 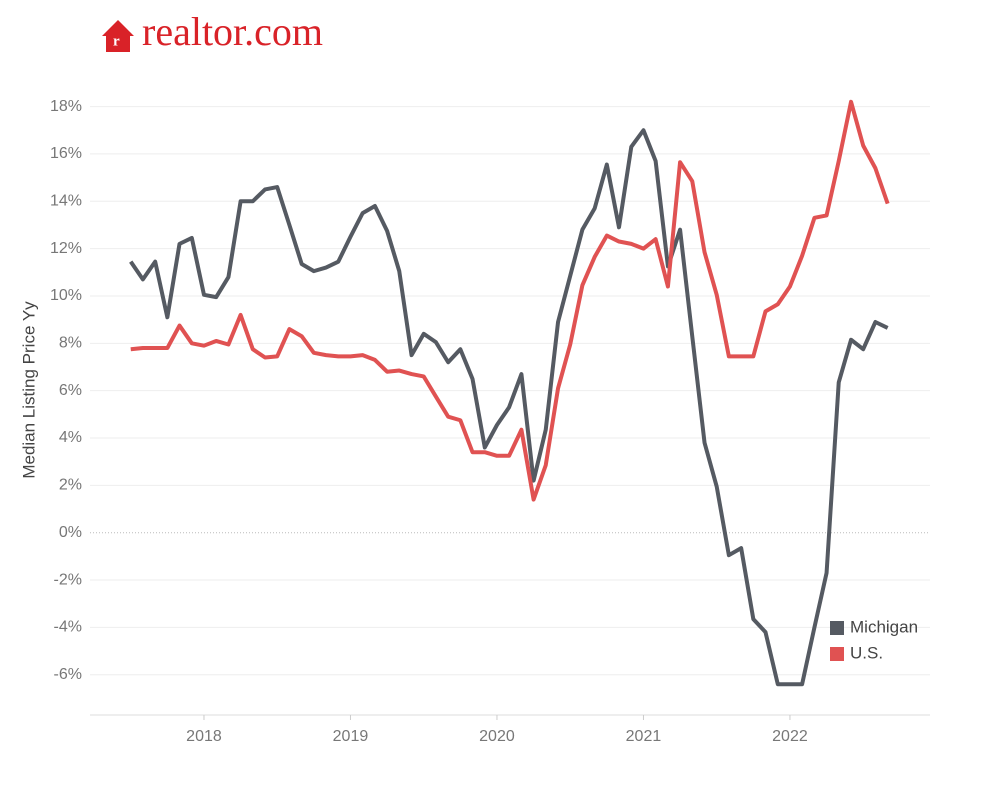 What do you see at coordinates (884, 626) in the screenshot?
I see `legend-label: Michigan` at bounding box center [884, 626].